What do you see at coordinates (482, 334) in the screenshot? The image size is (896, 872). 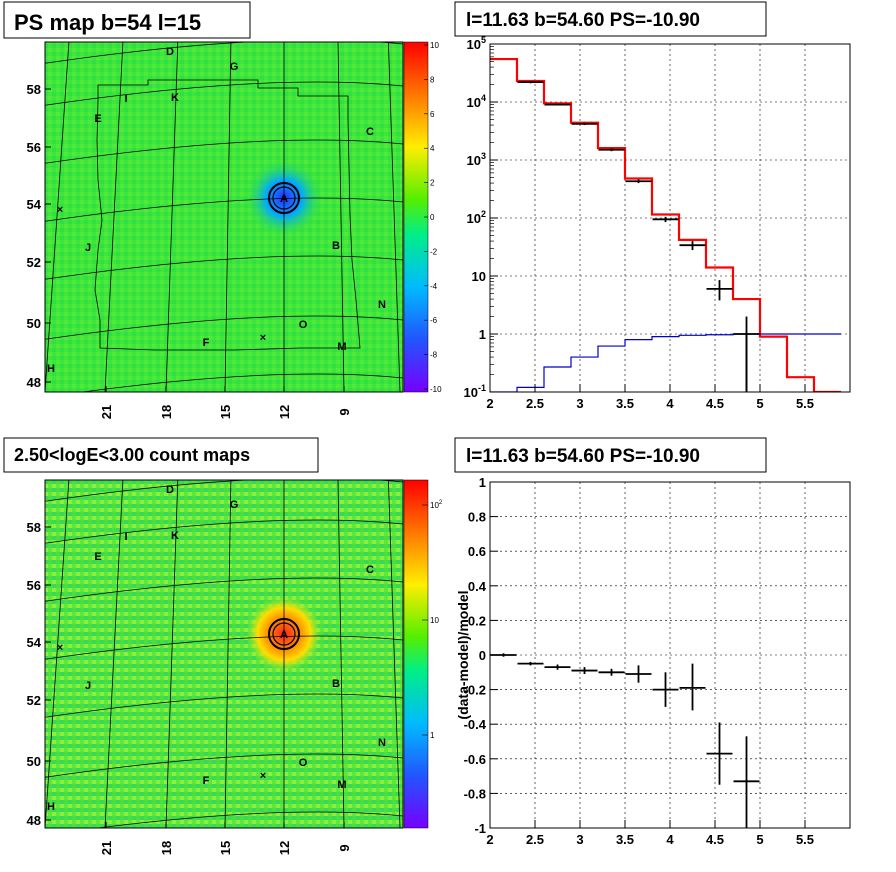 I see `spectrum-y-tick-label: 1` at bounding box center [482, 334].